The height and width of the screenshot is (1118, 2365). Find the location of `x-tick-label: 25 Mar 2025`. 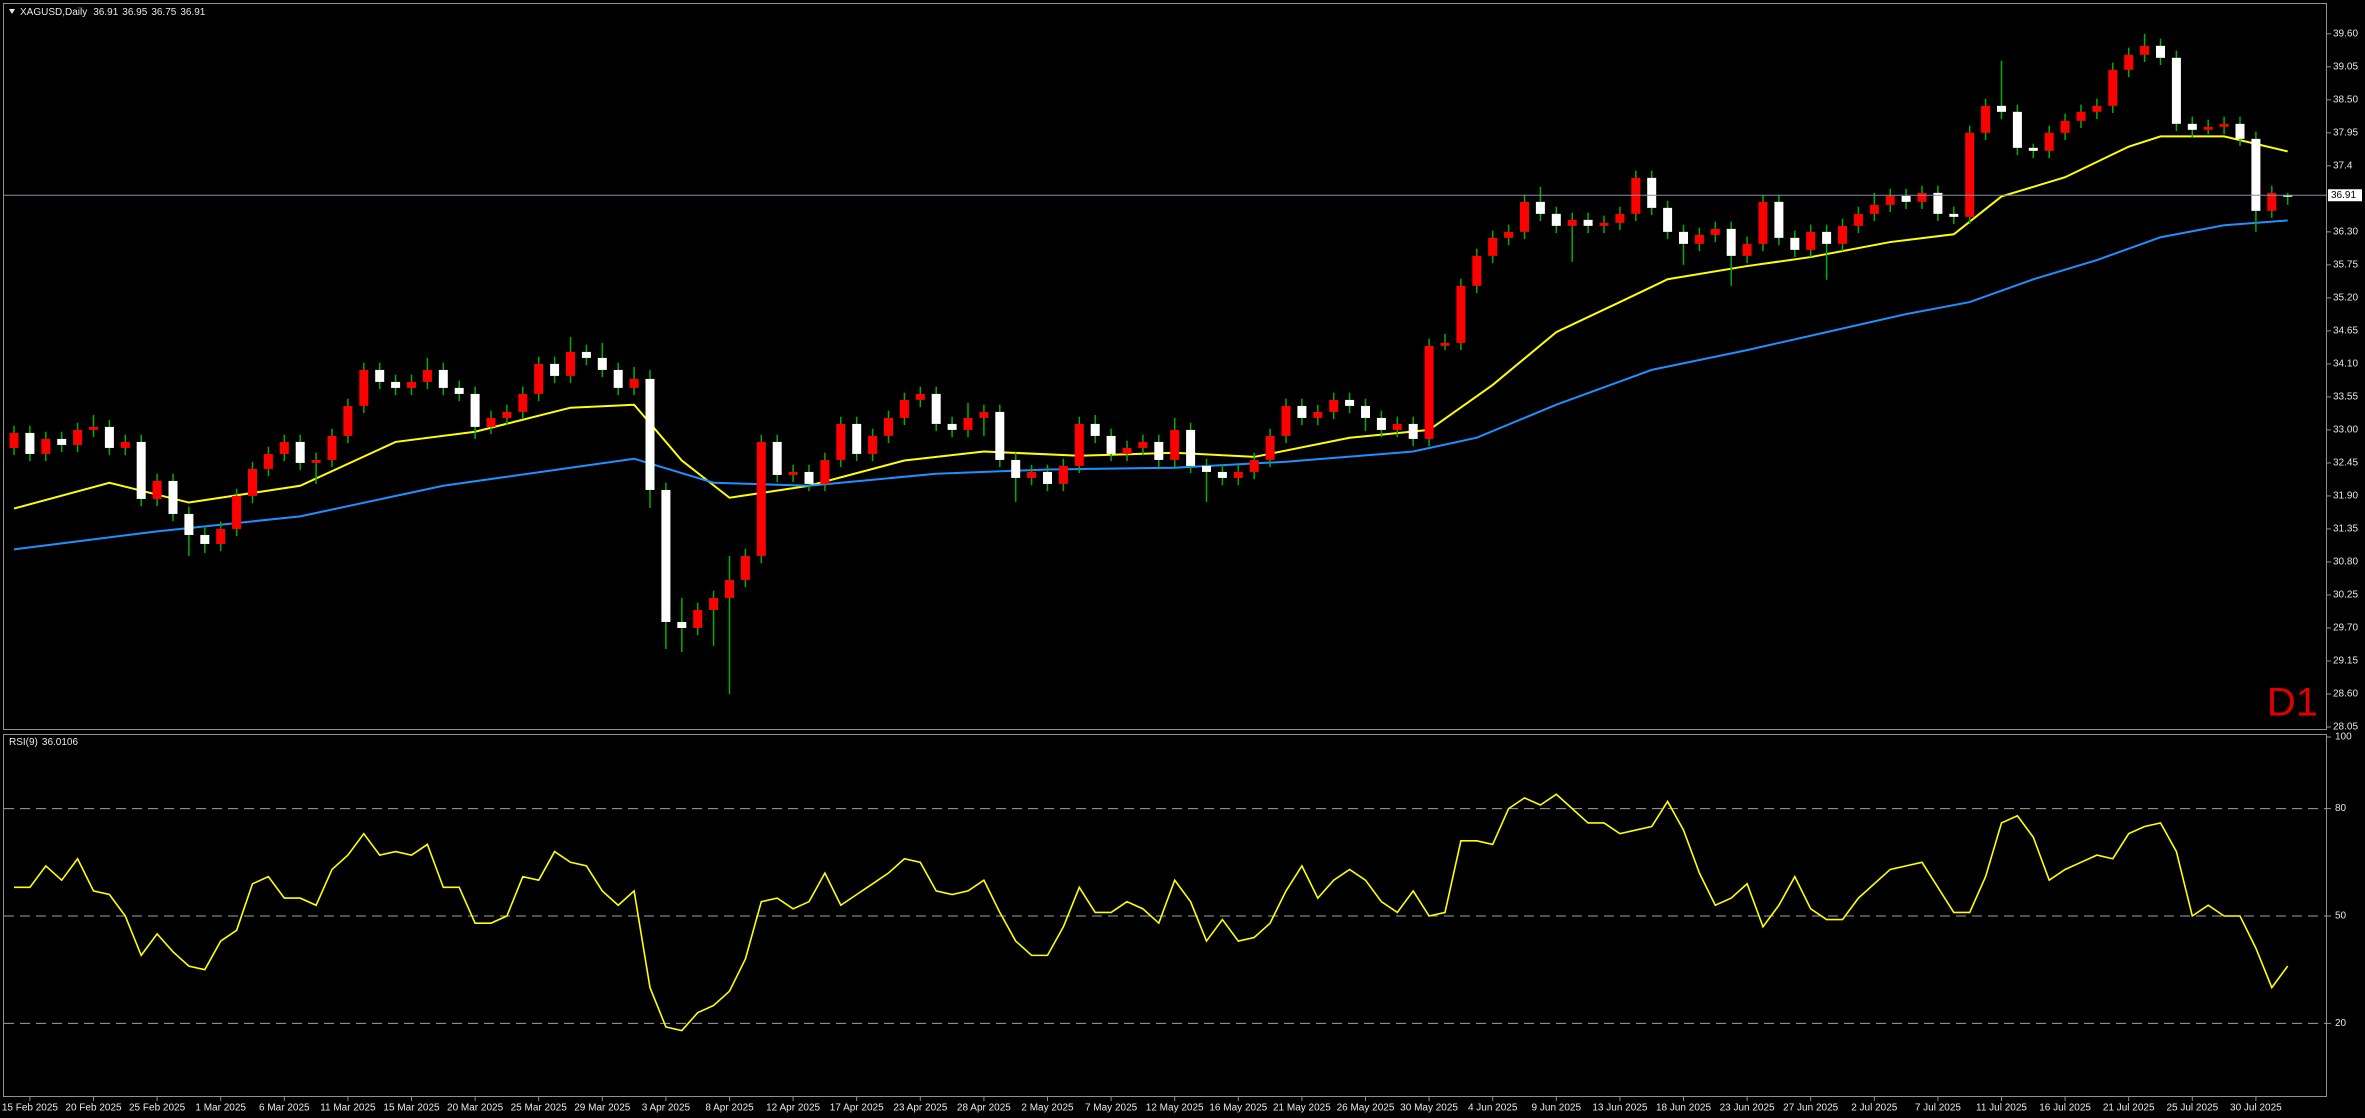

x-tick-label: 25 Mar 2025 is located at coordinates (539, 1108).